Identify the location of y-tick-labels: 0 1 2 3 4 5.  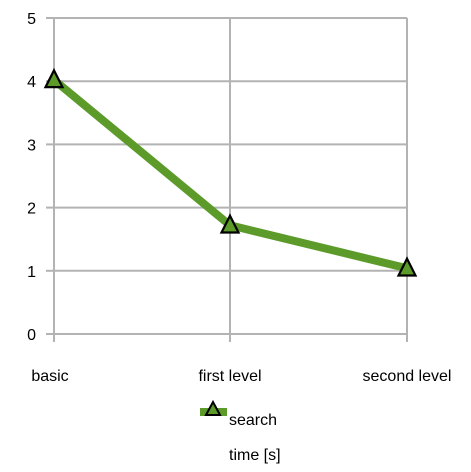
(31, 177).